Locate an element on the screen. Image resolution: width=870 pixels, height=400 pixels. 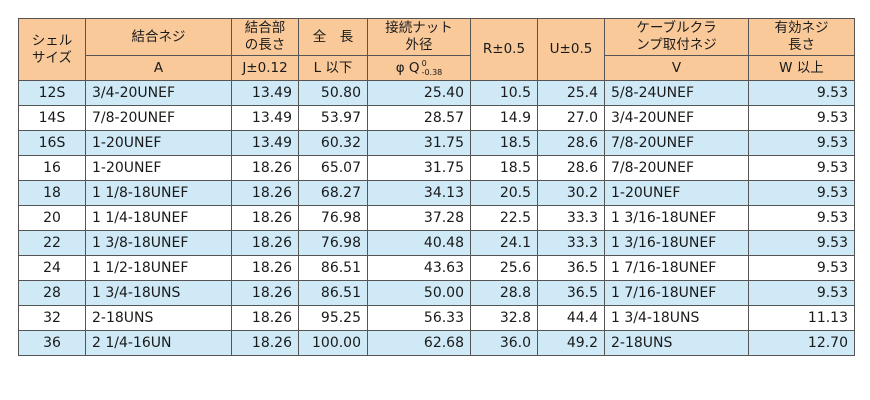
cell-total-length: 76.98 is located at coordinates (333, 218).